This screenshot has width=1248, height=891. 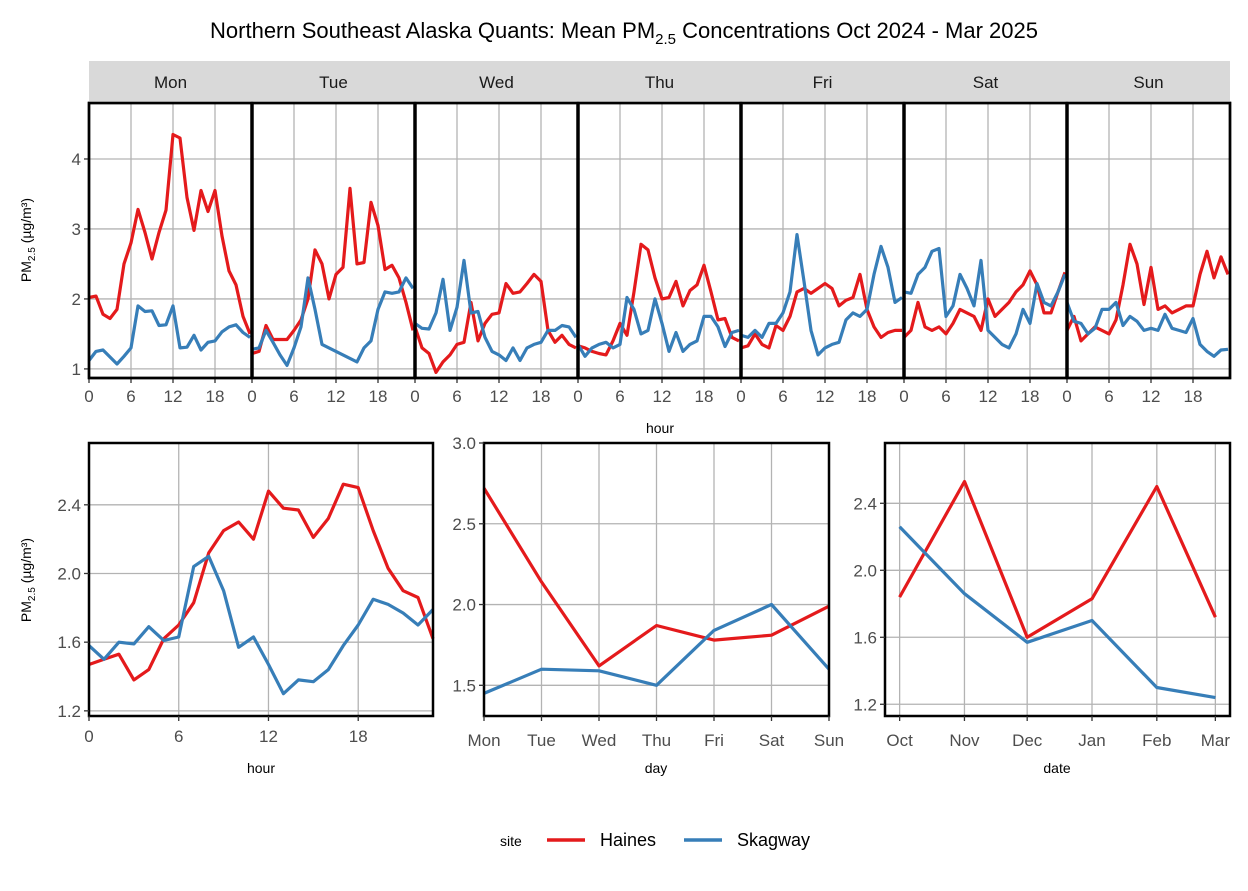 I want to click on x-tick-label: Tue, so click(x=541, y=740).